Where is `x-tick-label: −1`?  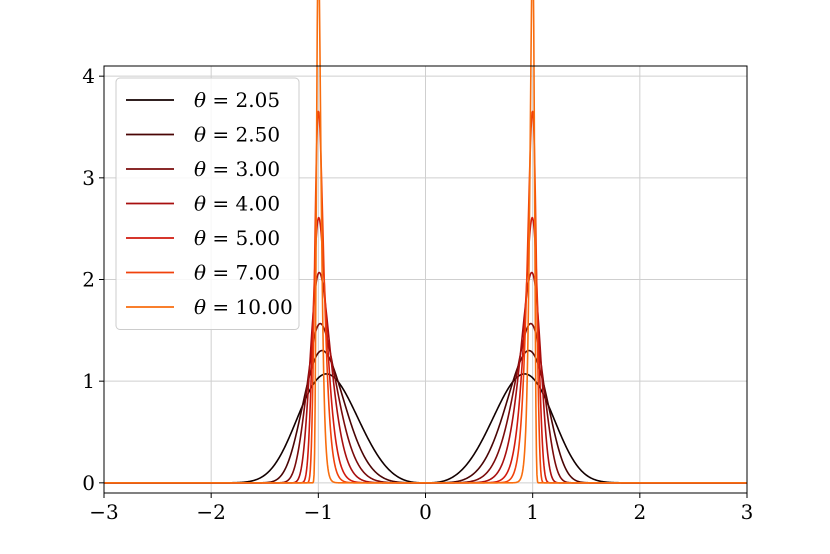
x-tick-label: −1 is located at coordinates (318, 512).